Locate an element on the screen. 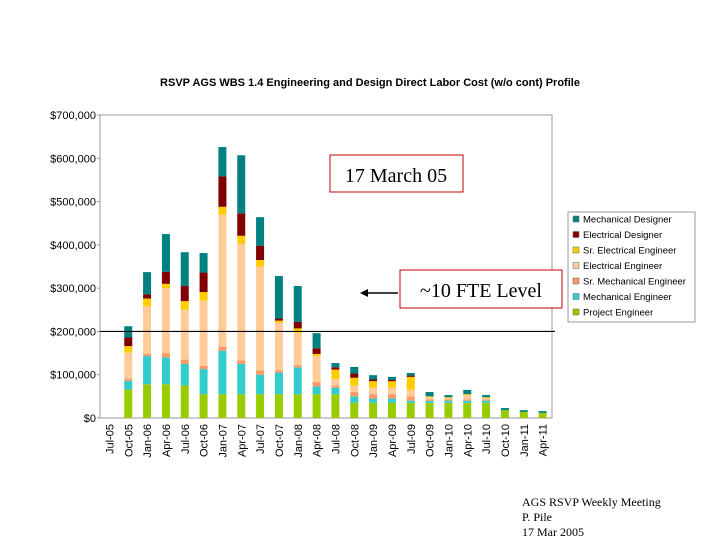 The image size is (720, 540). x-tick-label: Jul-05 is located at coordinates (110, 439).